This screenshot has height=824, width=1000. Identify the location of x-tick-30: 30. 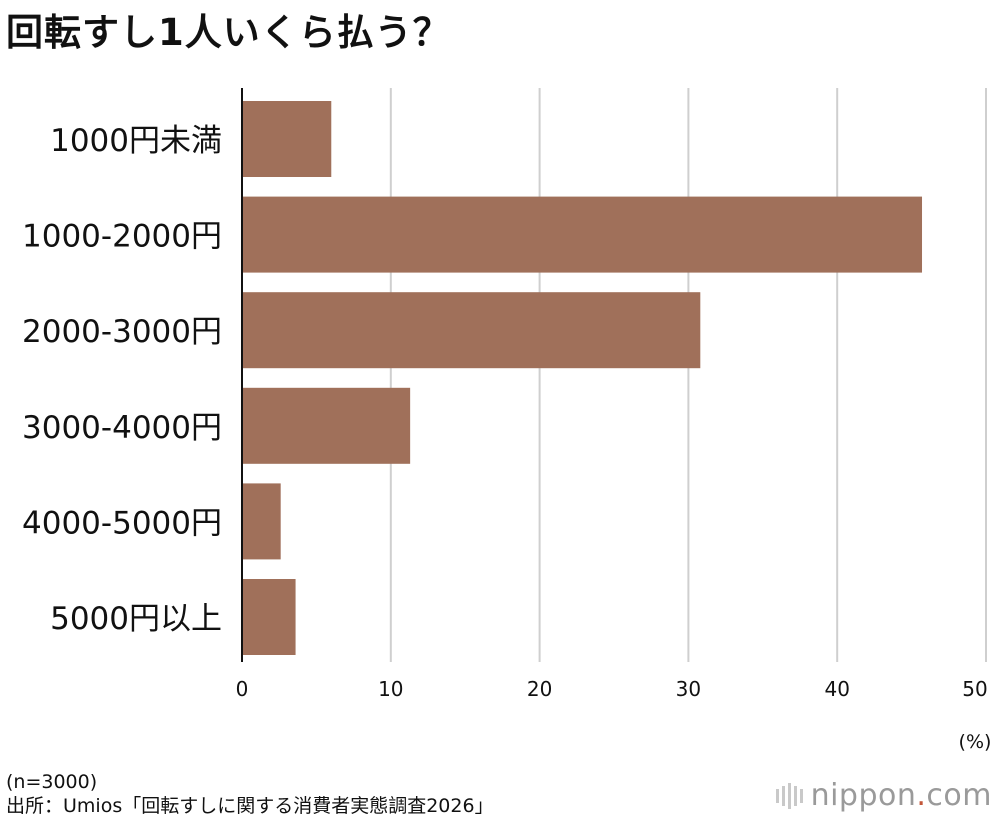
(688, 689).